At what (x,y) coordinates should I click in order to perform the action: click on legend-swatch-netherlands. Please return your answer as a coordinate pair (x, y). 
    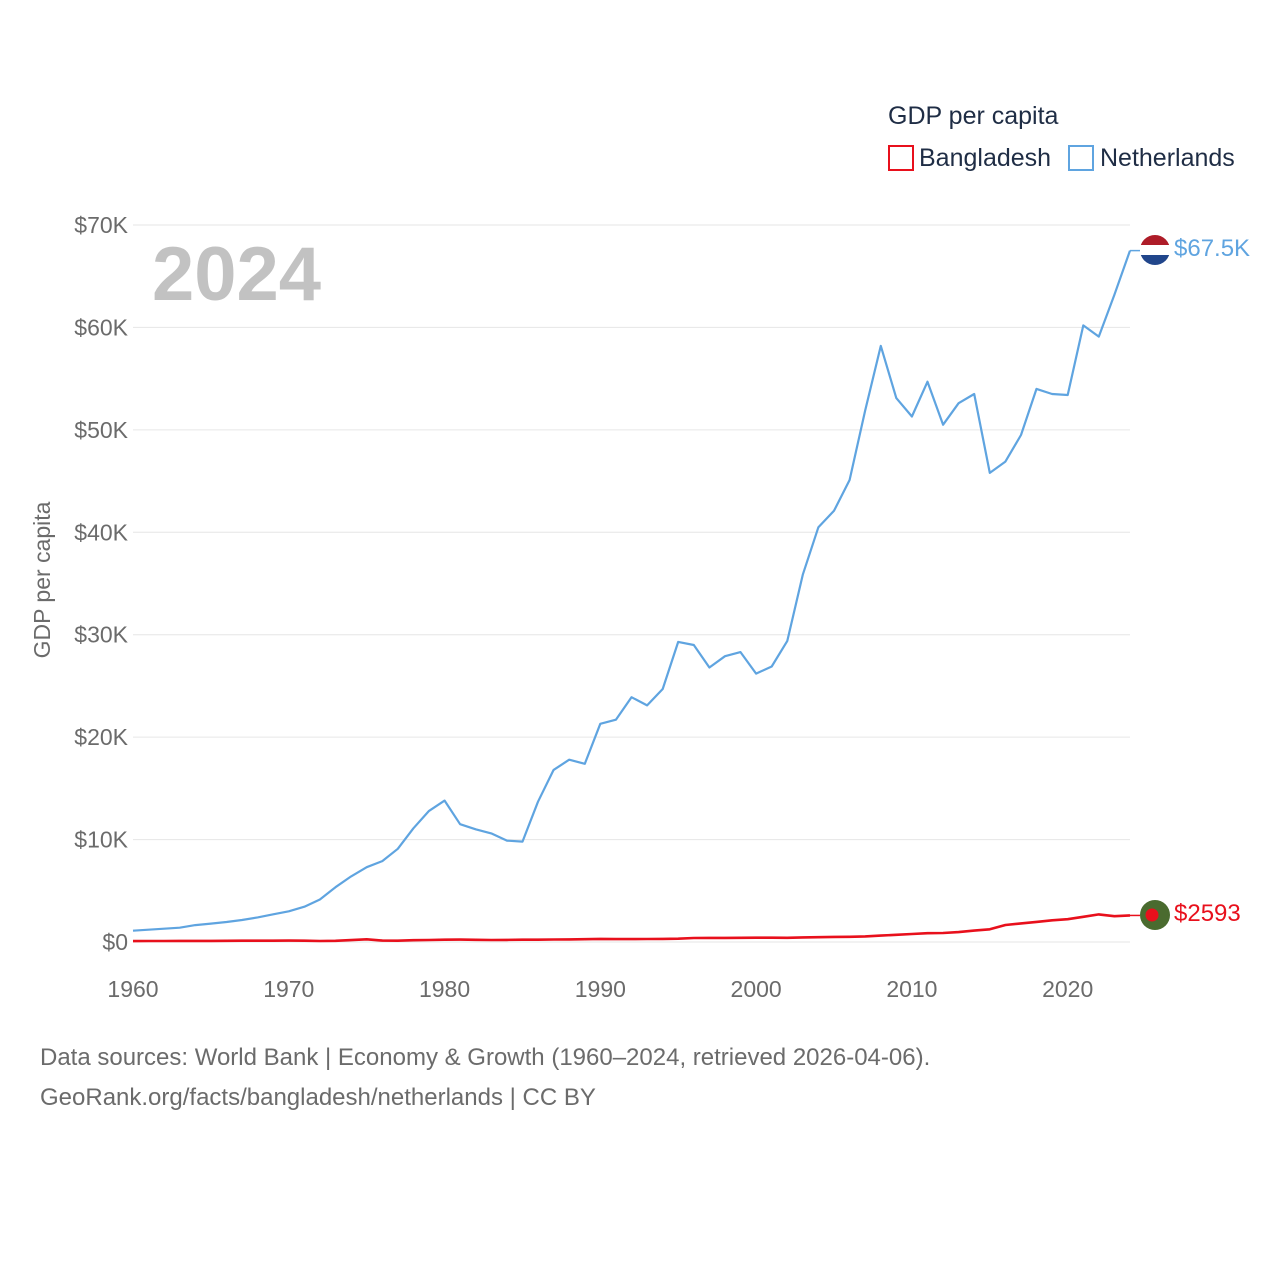
    Looking at the image, I should click on (1081, 158).